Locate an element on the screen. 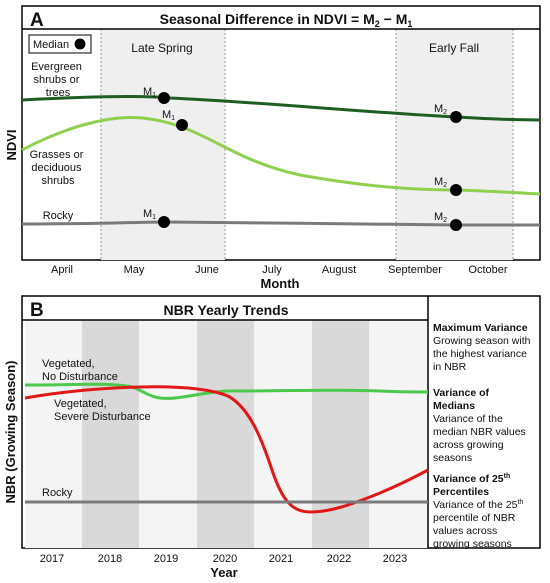  tick-month-may: May is located at coordinates (134, 270).